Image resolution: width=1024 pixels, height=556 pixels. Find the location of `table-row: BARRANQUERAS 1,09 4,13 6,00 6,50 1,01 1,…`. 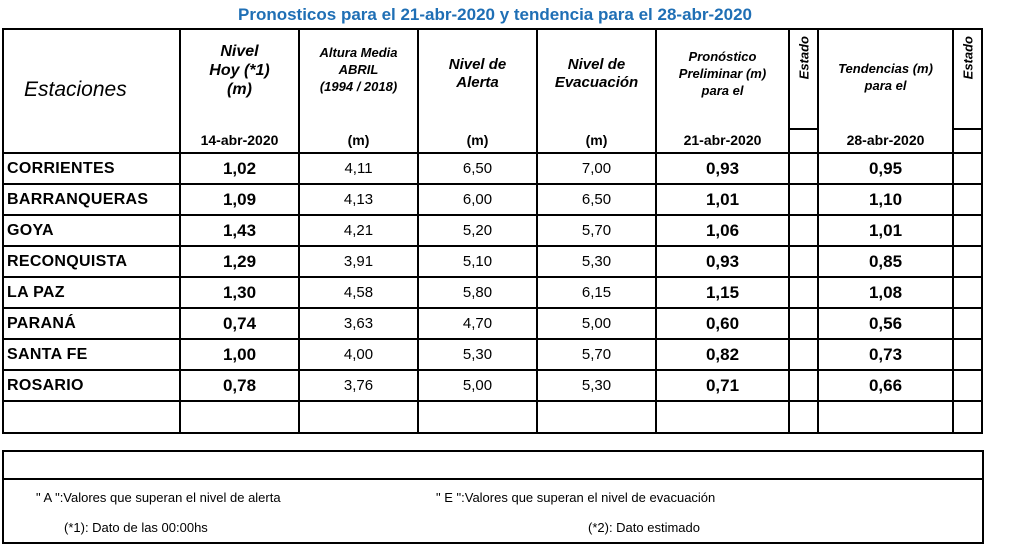

table-row: BARRANQUERAS 1,09 4,13 6,00 6,50 1,01 1,… is located at coordinates (492, 199).